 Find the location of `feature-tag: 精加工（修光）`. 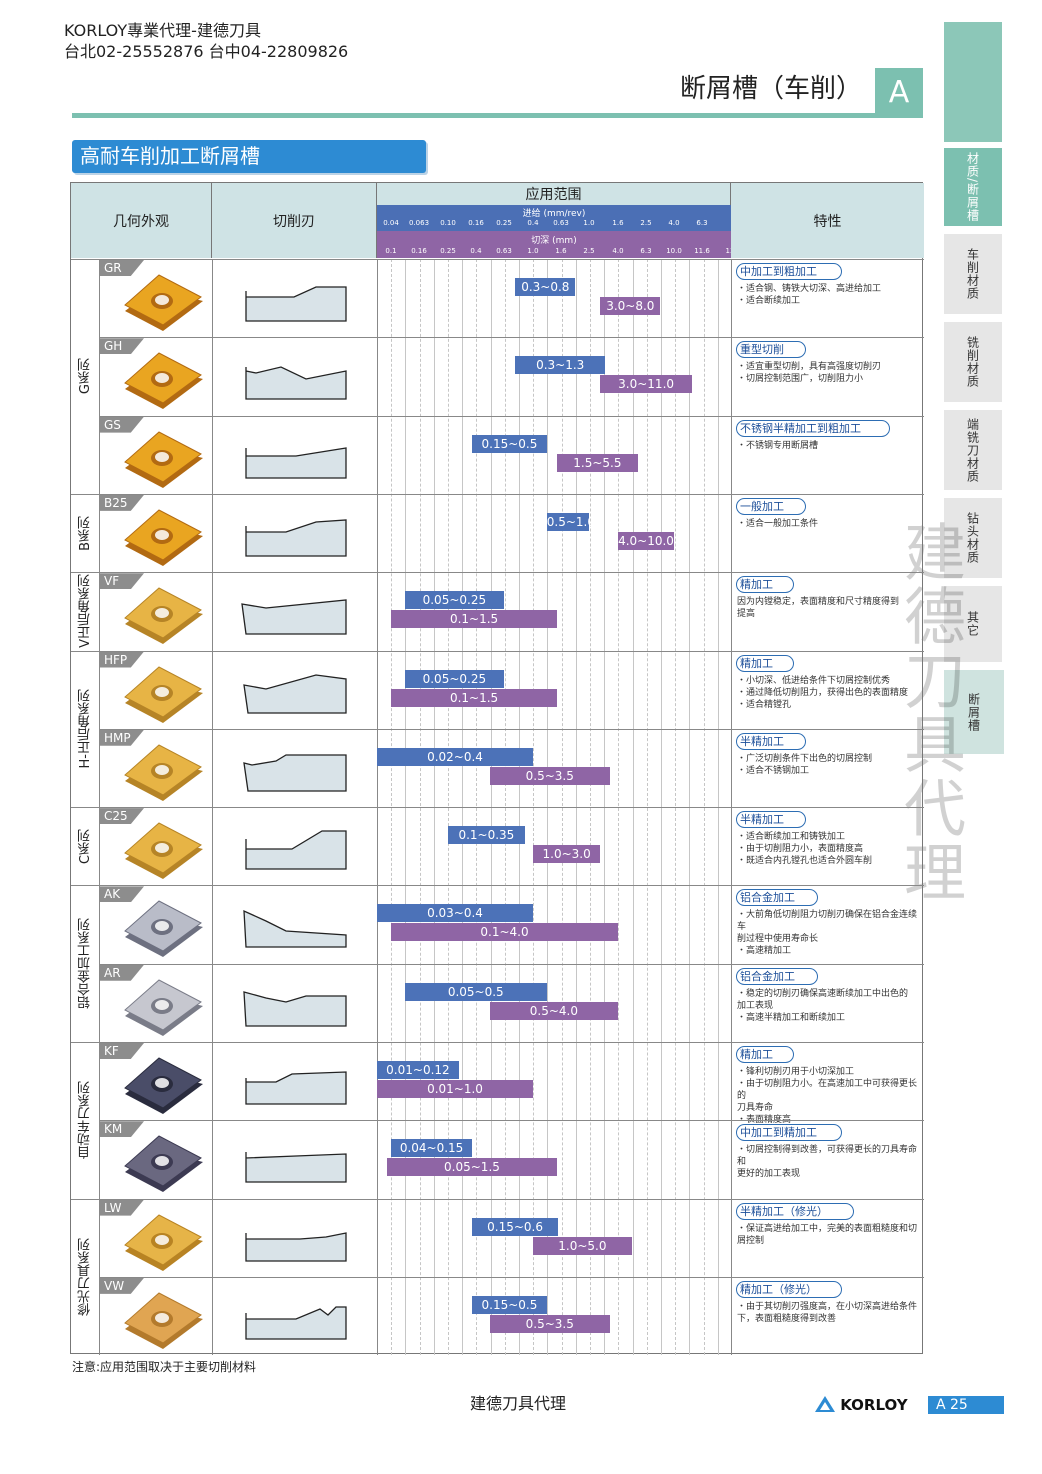

feature-tag: 精加工（修光） is located at coordinates (789, 1289).